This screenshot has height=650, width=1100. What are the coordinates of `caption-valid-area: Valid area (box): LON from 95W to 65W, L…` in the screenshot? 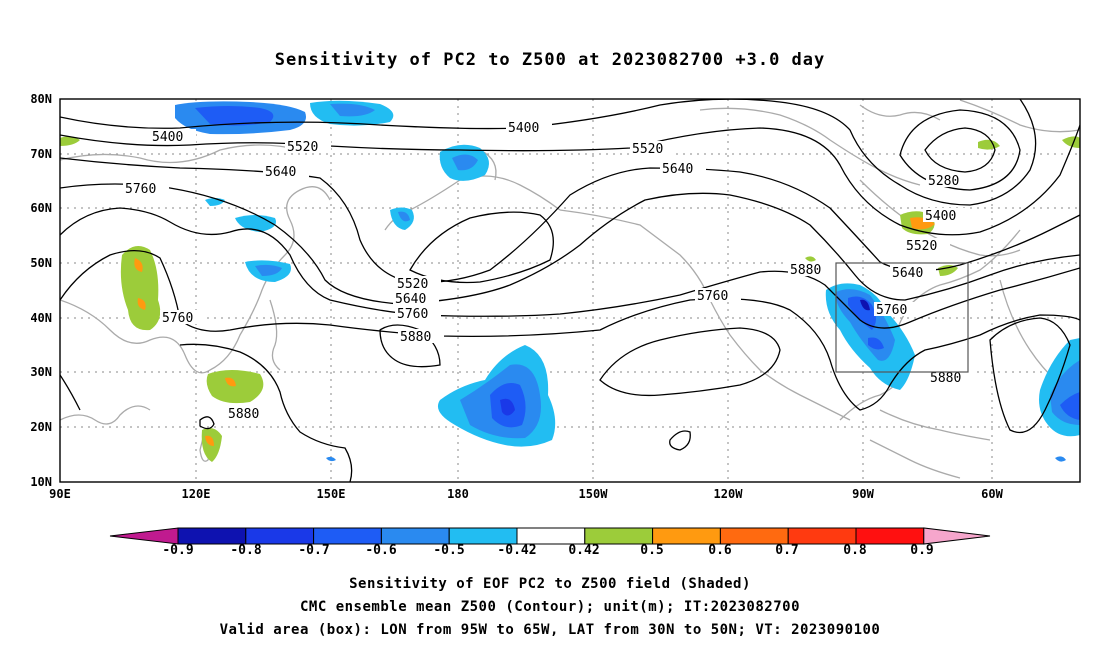 It's located at (550, 630).